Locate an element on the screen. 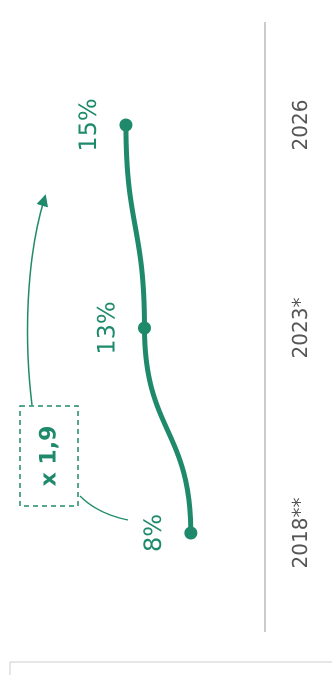  multiplier-box is located at coordinates (49, 456).